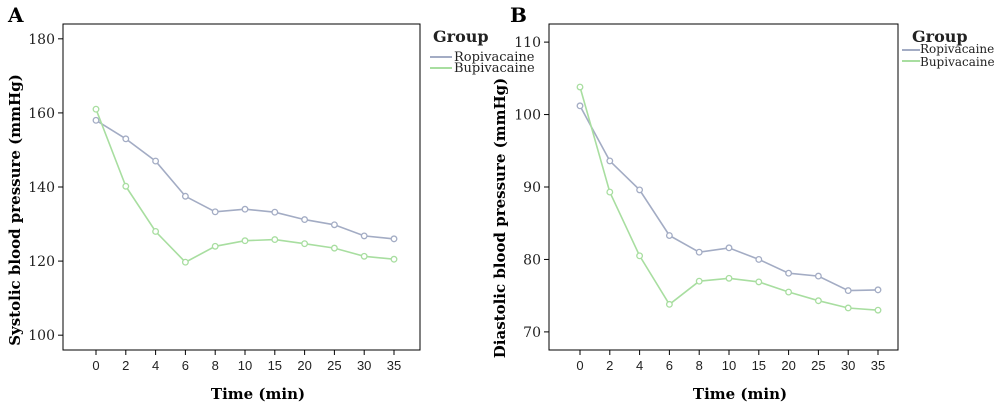 This screenshot has width=1000, height=407. What do you see at coordinates (669, 365) in the screenshot?
I see `x-tick-label: 6` at bounding box center [669, 365].